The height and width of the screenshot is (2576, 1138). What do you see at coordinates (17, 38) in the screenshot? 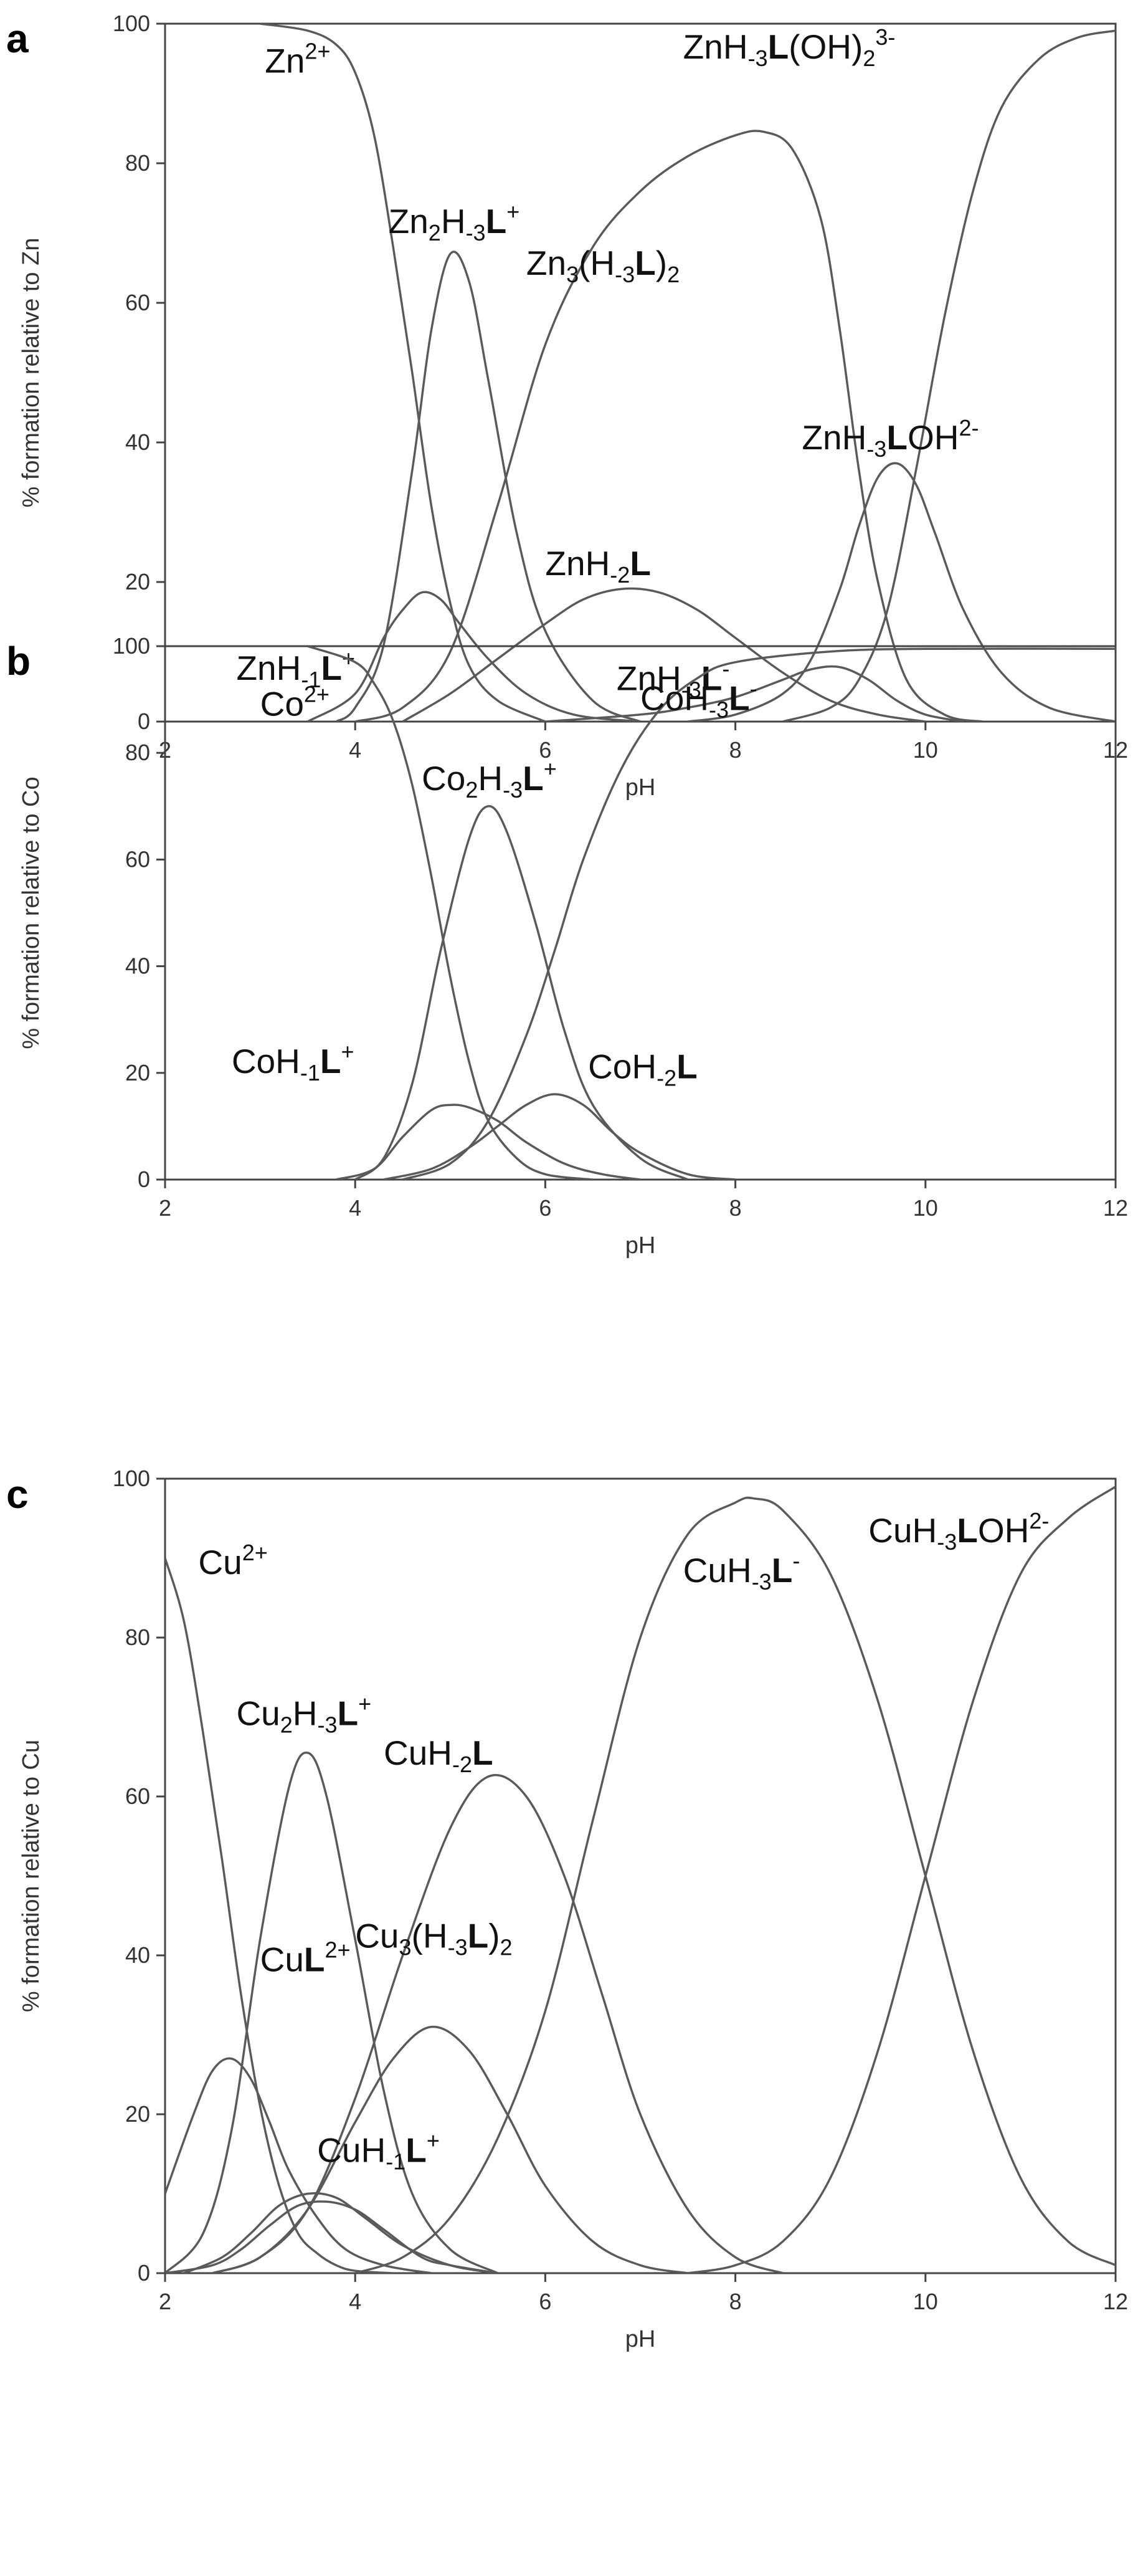
I see `panel-letter: a` at bounding box center [17, 38].